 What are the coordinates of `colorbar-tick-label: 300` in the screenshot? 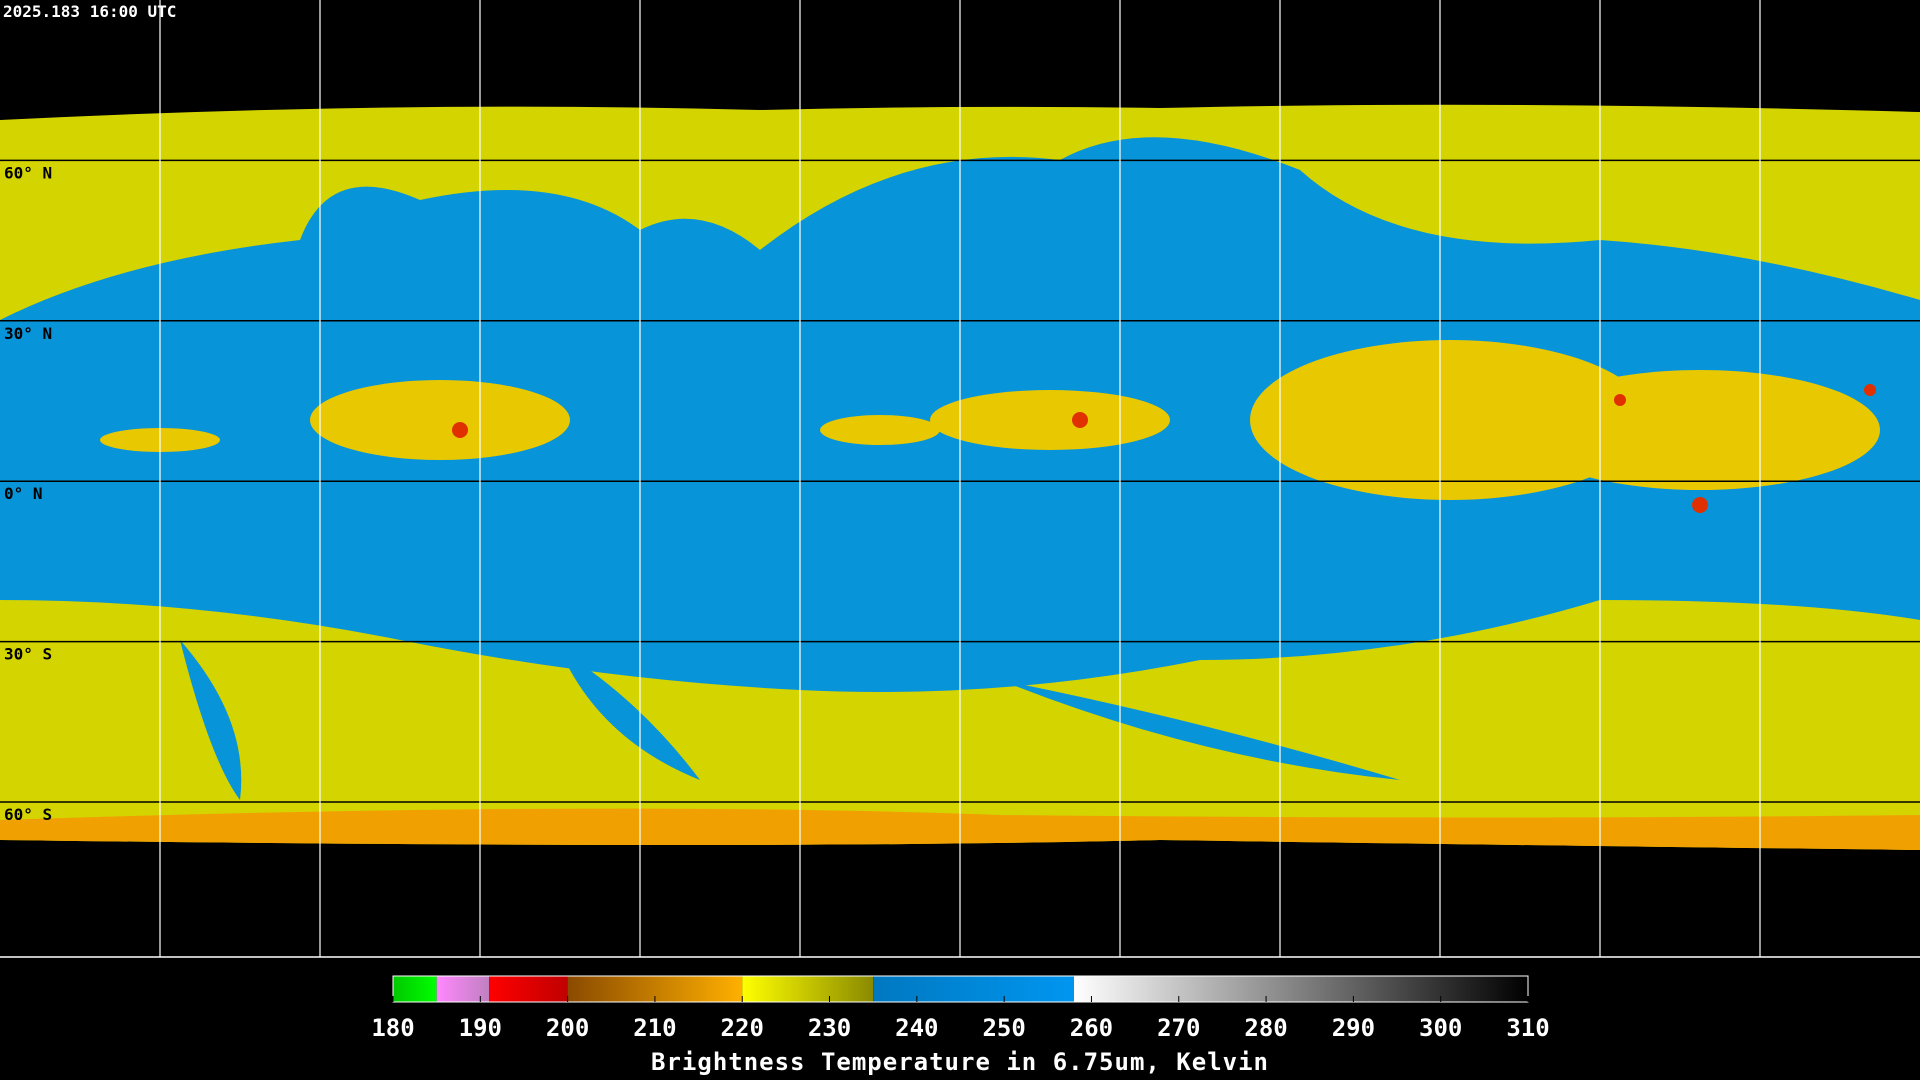 It's located at (1440, 1028).